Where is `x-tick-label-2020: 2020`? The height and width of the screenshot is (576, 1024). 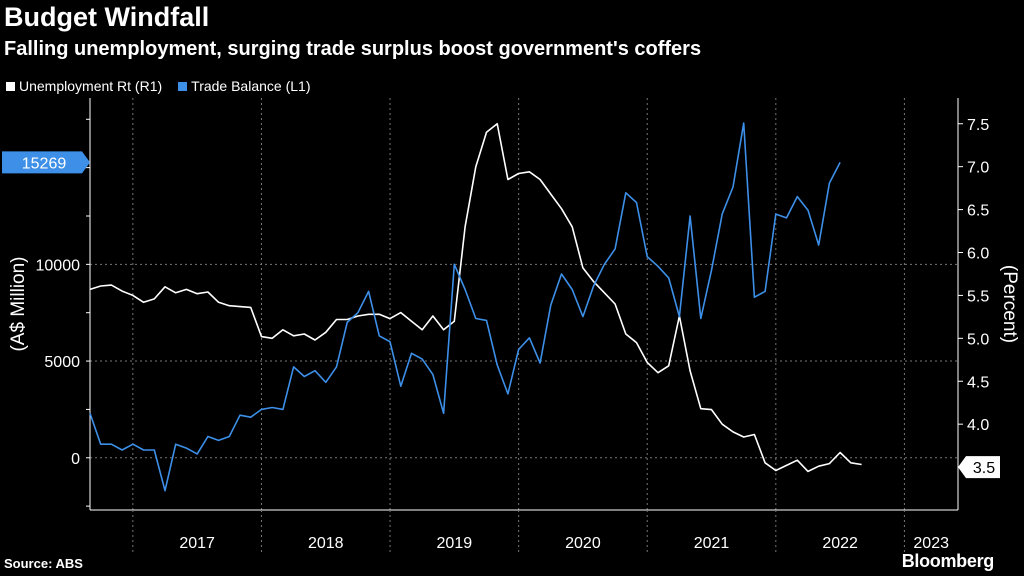
x-tick-label-2020: 2020 is located at coordinates (583, 543).